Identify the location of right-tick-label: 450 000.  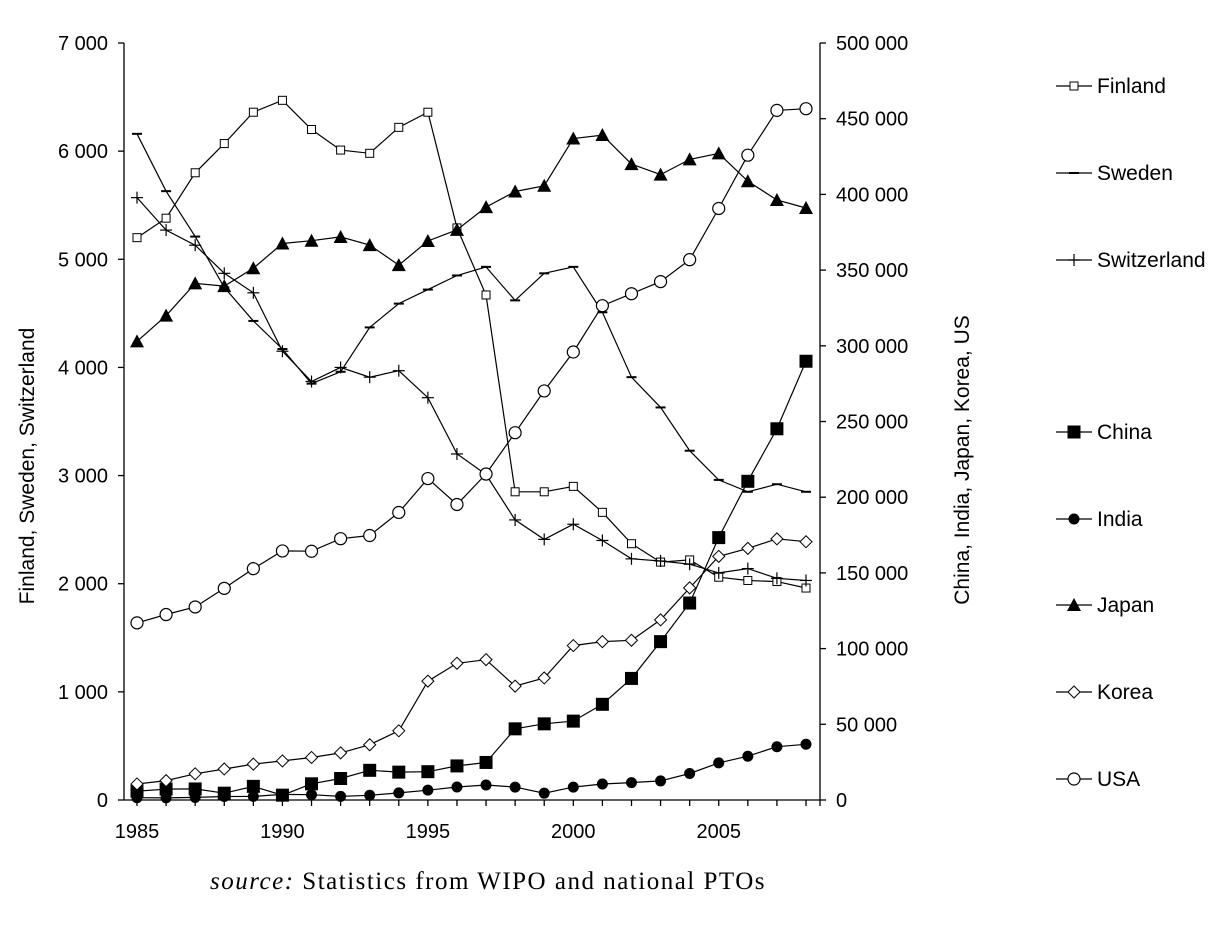
(872, 120).